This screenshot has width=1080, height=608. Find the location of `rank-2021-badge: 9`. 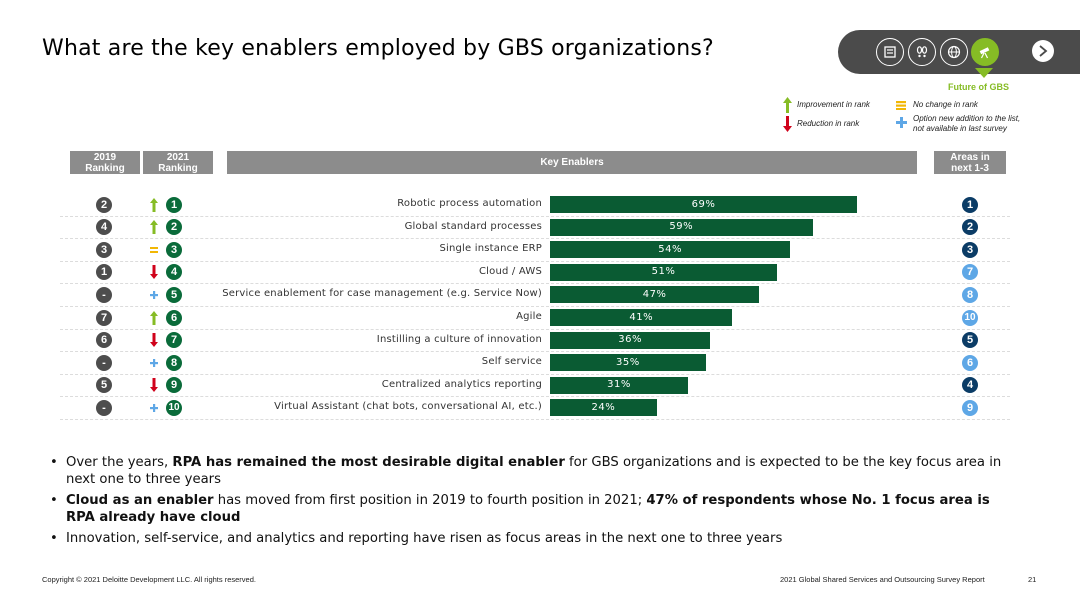

rank-2021-badge: 9 is located at coordinates (174, 385).